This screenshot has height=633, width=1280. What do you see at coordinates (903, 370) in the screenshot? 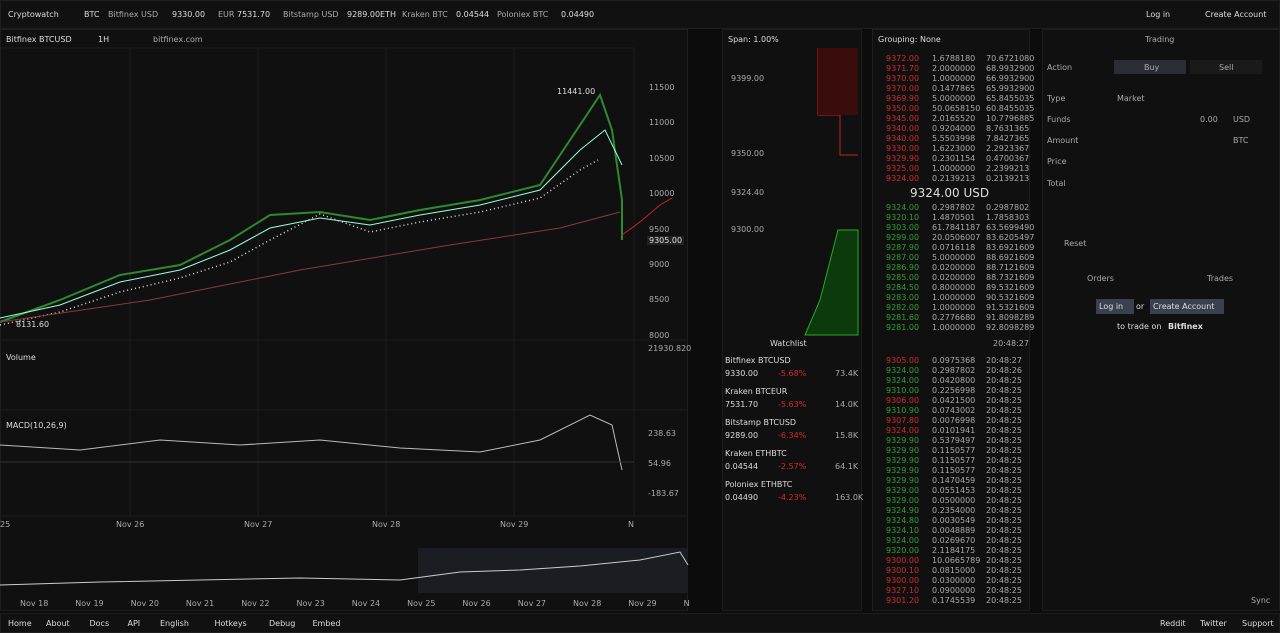
I see `trade-price: 9324.00` at bounding box center [903, 370].